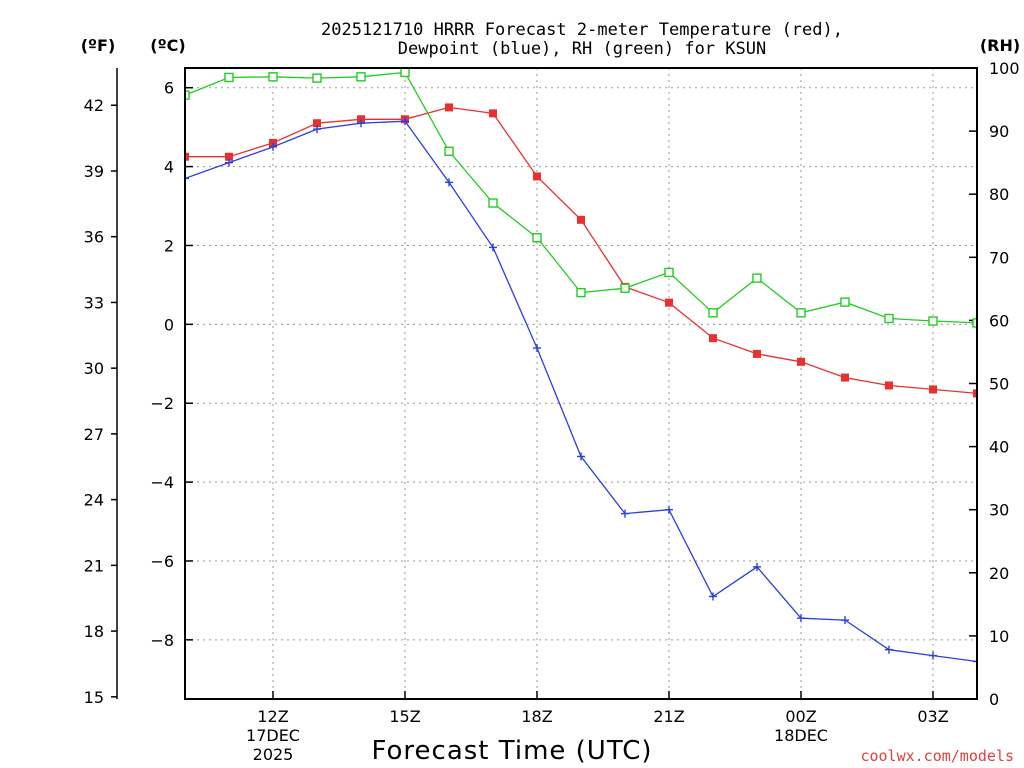  I want to click on rh-tick-label: 70, so click(999, 257).